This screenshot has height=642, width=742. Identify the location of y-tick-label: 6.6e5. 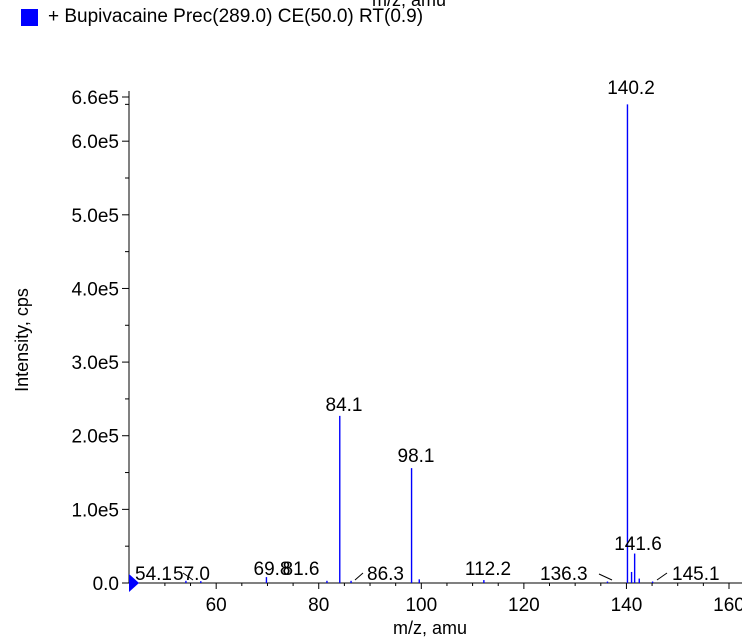
(95, 98).